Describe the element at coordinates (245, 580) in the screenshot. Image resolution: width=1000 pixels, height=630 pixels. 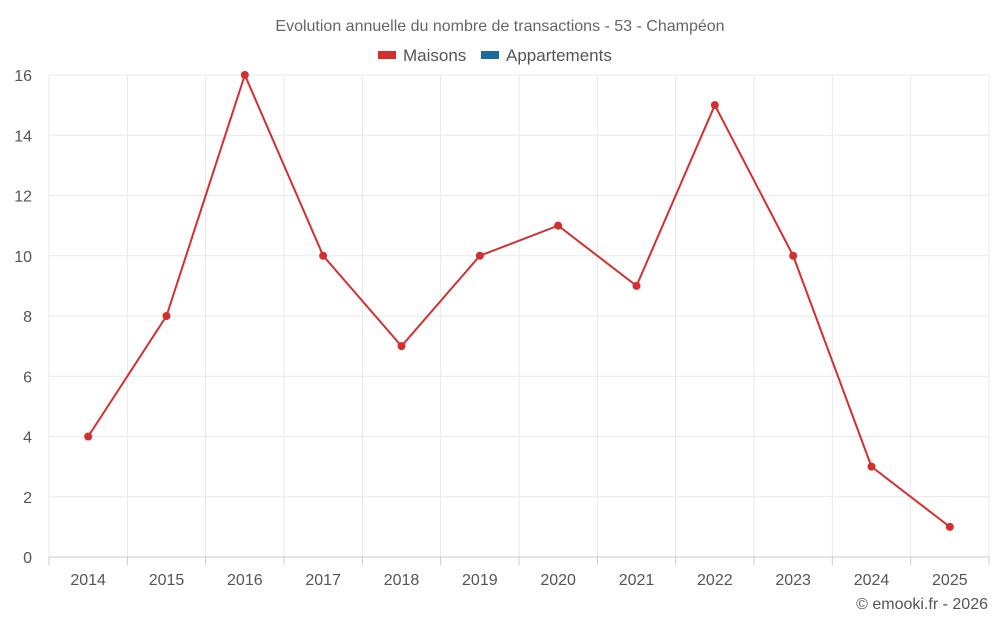
I see `x-tick-label: 2016` at that location.